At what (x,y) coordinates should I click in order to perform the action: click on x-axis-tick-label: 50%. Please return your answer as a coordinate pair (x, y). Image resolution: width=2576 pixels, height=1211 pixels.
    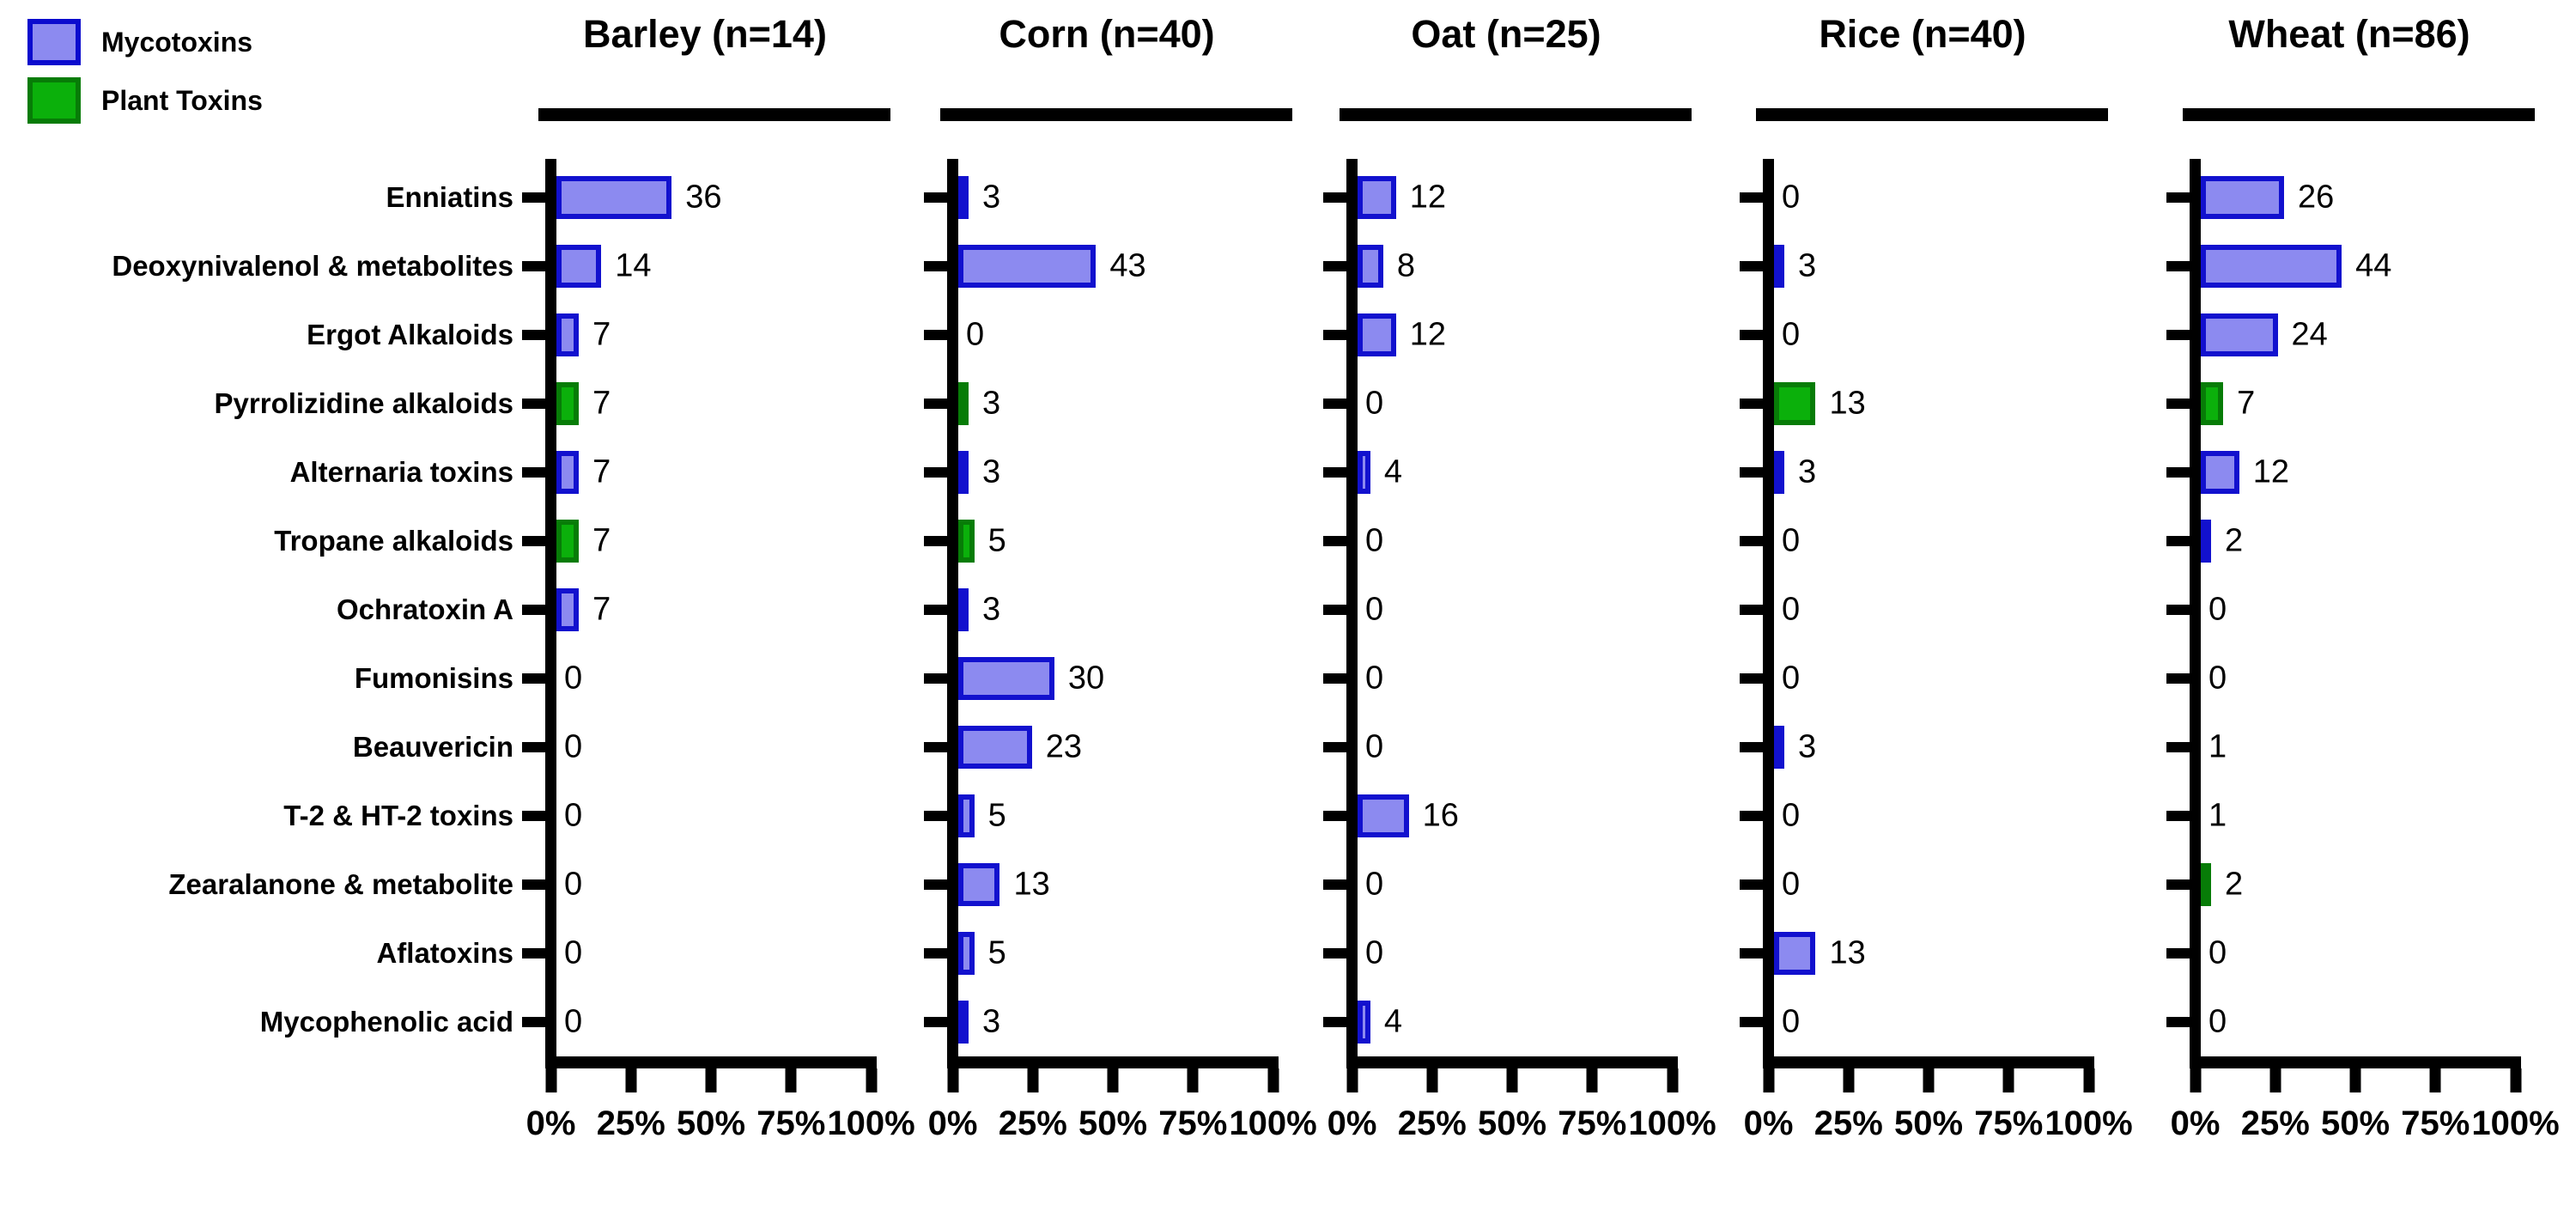
    Looking at the image, I should click on (1929, 1123).